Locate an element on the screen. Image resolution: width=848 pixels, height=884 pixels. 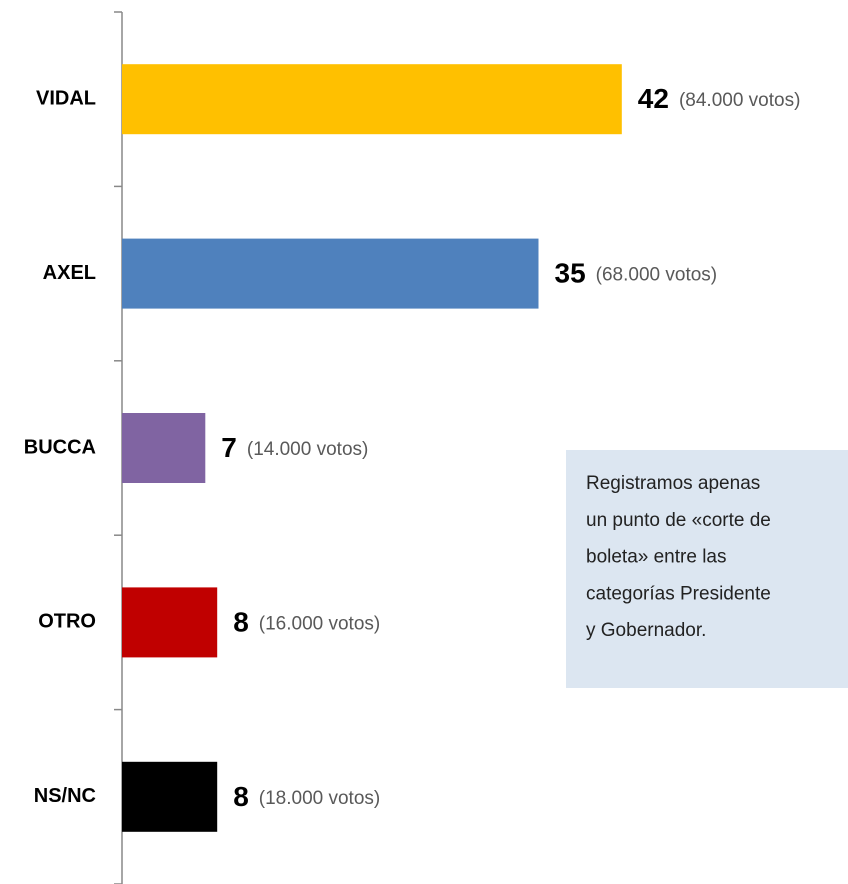
vote-count: (84.000 votos) is located at coordinates (739, 100).